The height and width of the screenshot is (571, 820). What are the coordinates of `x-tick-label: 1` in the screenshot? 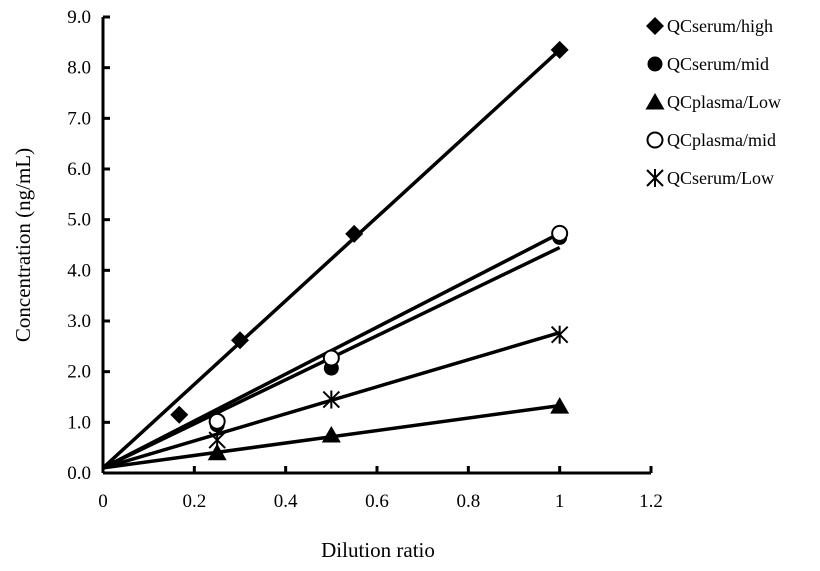 It's located at (560, 501).